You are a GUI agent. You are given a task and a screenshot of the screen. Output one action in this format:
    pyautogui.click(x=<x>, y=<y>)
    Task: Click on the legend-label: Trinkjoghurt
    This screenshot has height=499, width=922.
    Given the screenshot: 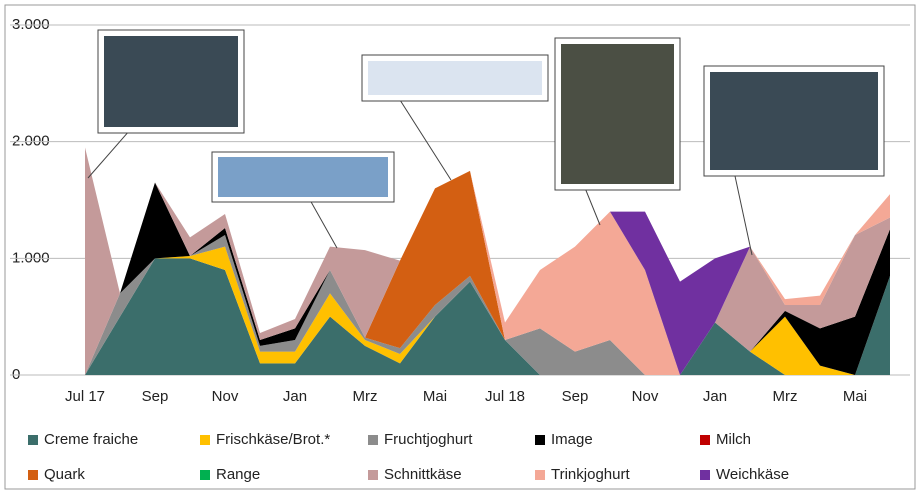 What is the action you would take?
    pyautogui.click(x=590, y=474)
    